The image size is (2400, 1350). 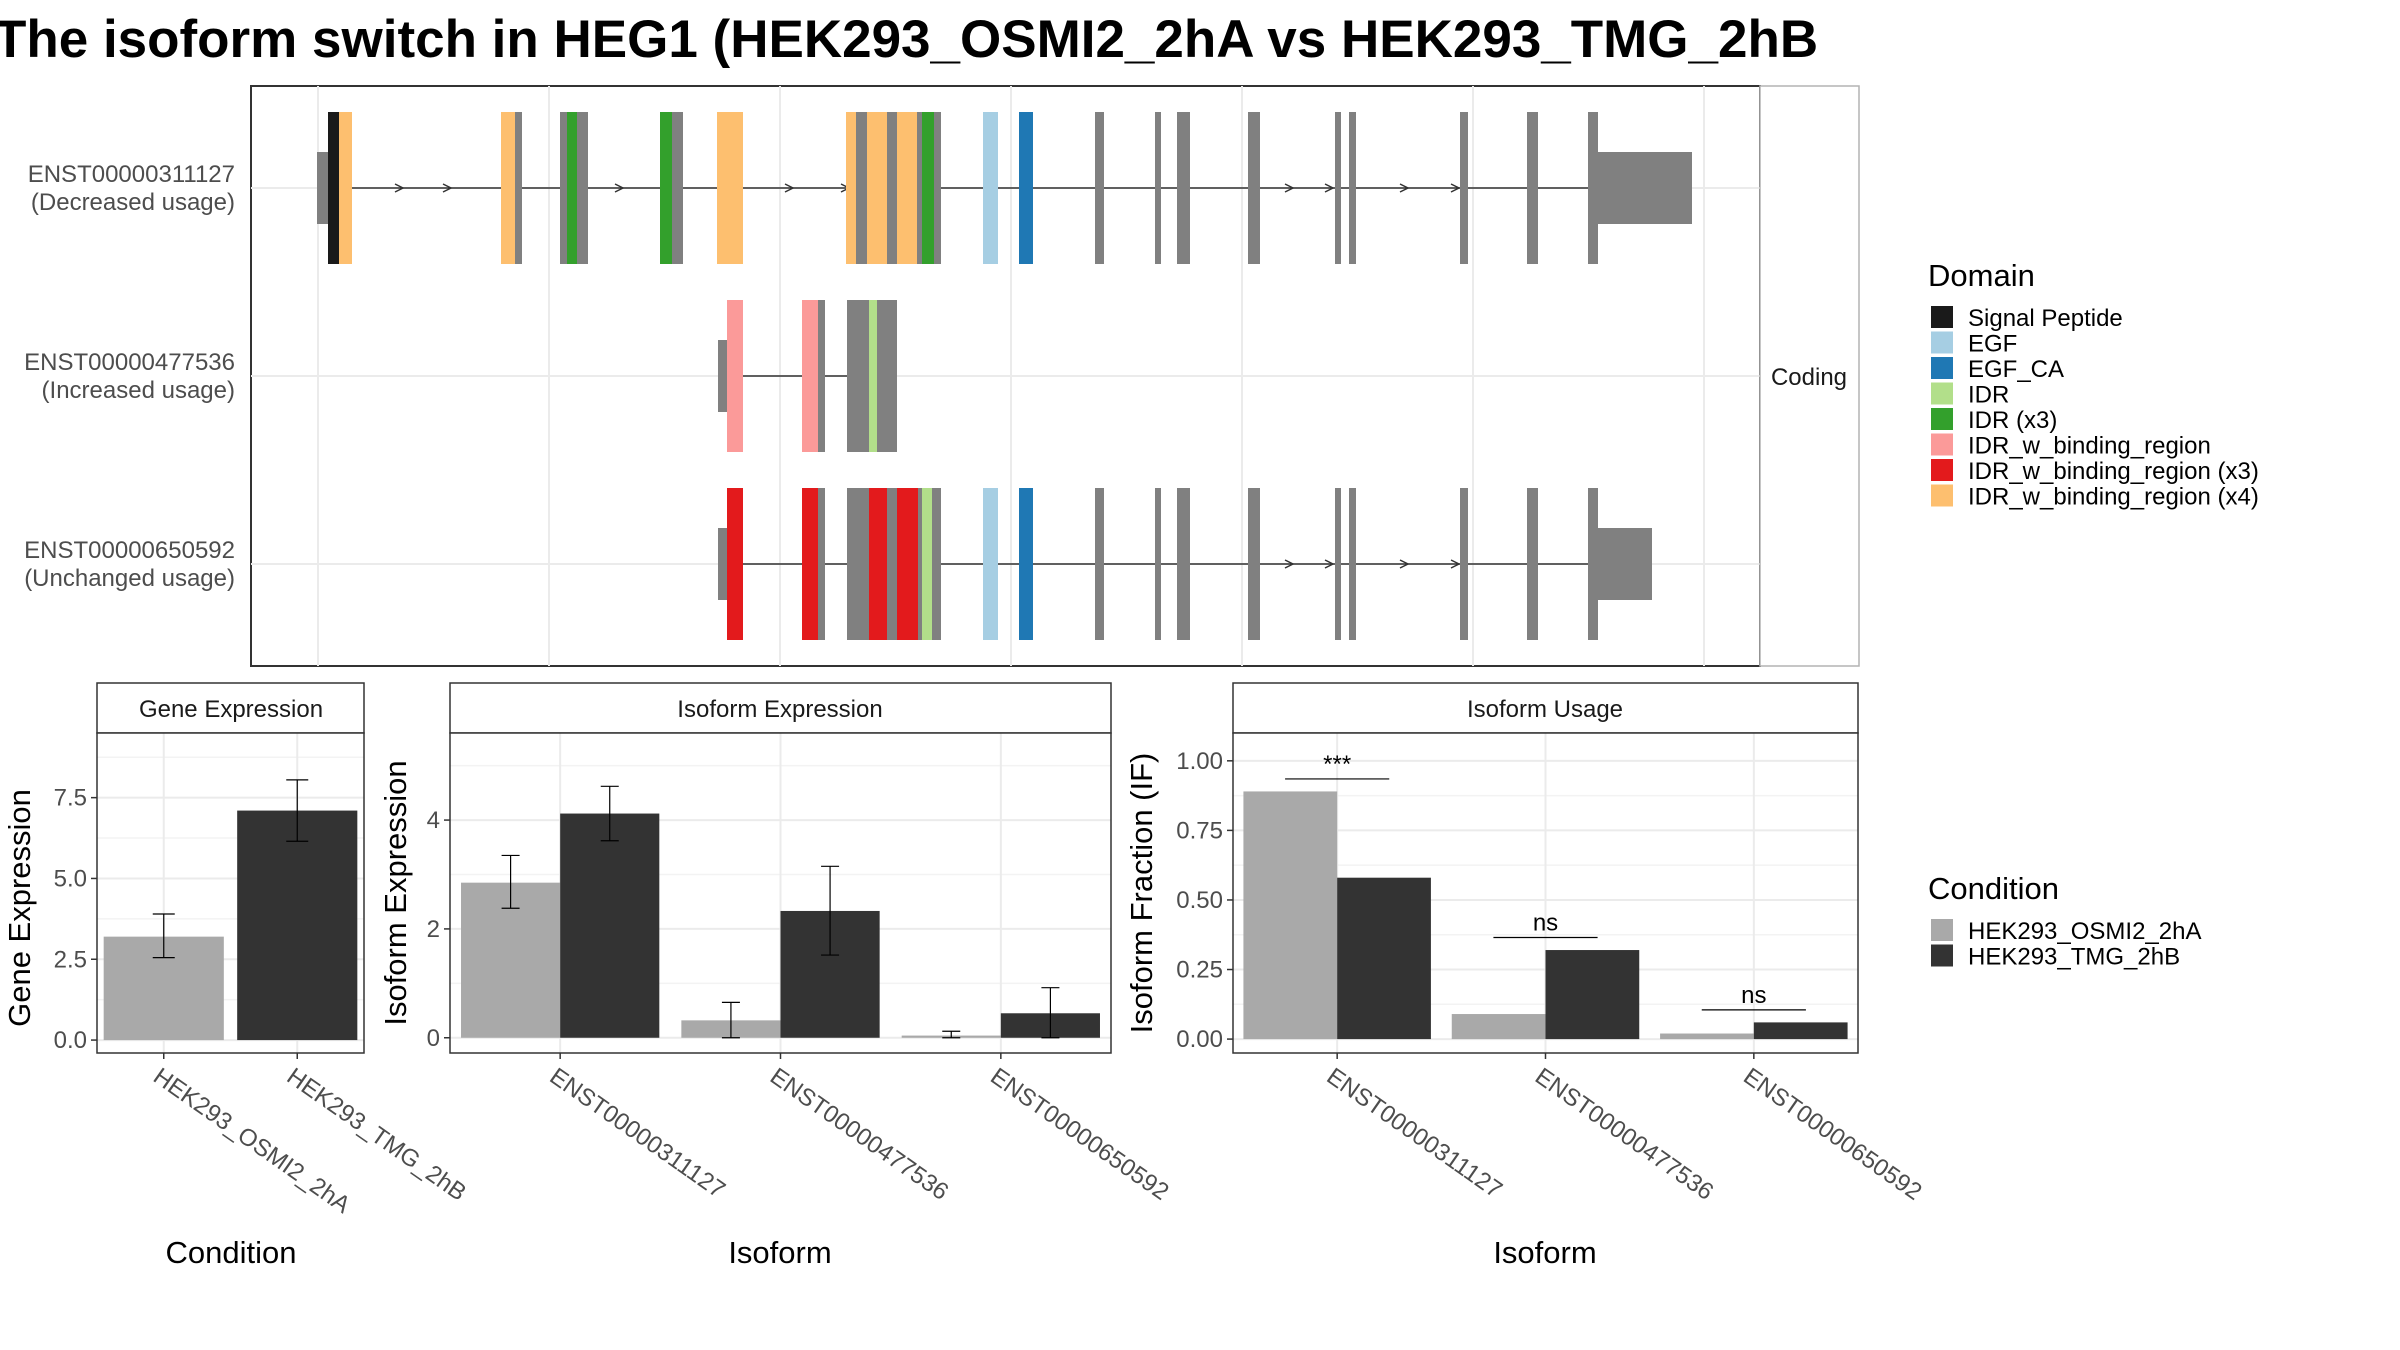 I want to click on domain-legend-label: EGF, so click(x=1992, y=344).